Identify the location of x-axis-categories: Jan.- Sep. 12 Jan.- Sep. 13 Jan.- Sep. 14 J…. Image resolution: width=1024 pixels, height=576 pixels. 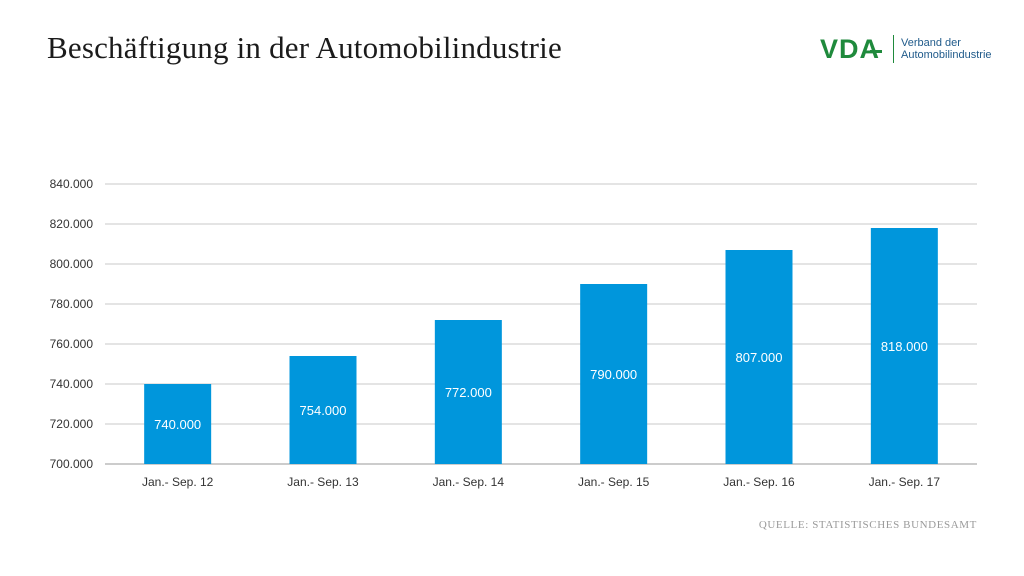
(541, 482).